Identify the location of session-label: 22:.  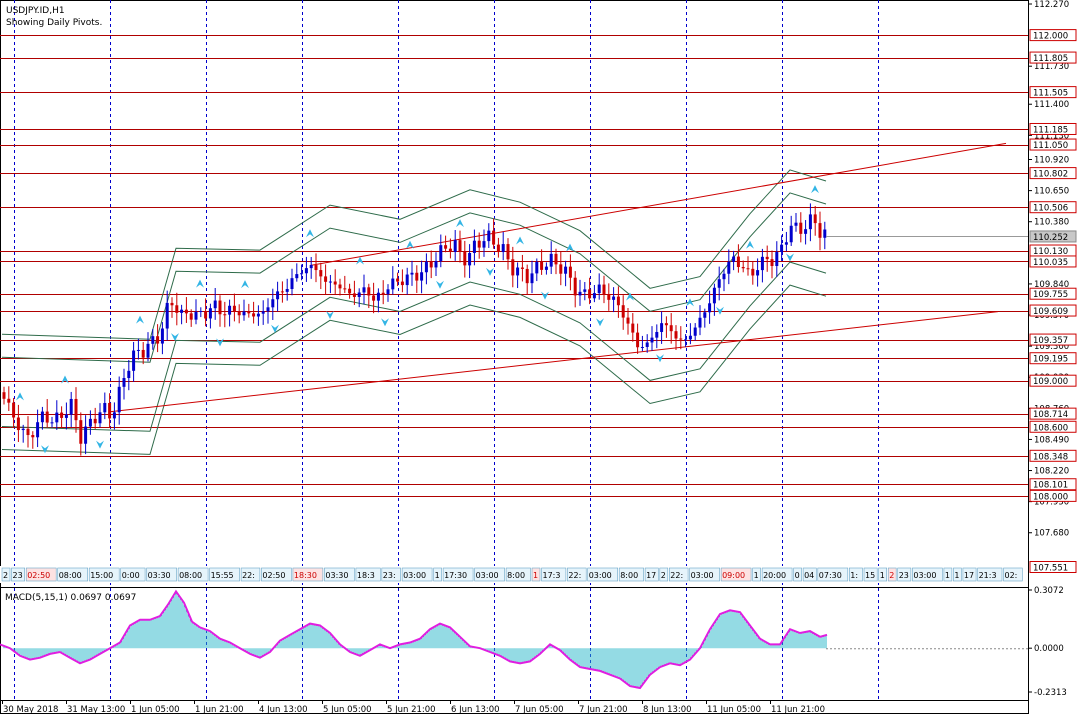
(248, 575).